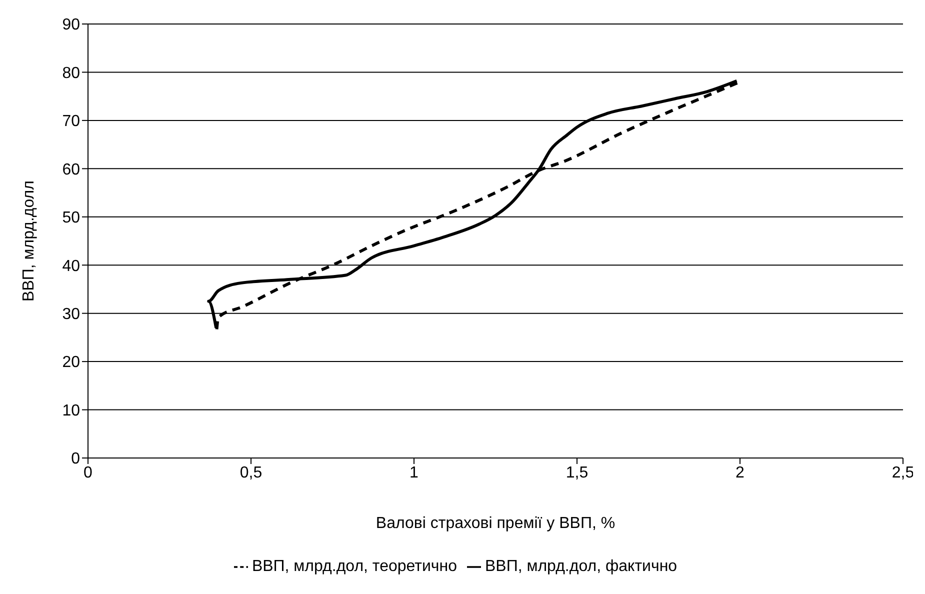 Image resolution: width=925 pixels, height=594 pixels. What do you see at coordinates (71, 218) in the screenshot?
I see `y-tick-label: 50` at bounding box center [71, 218].